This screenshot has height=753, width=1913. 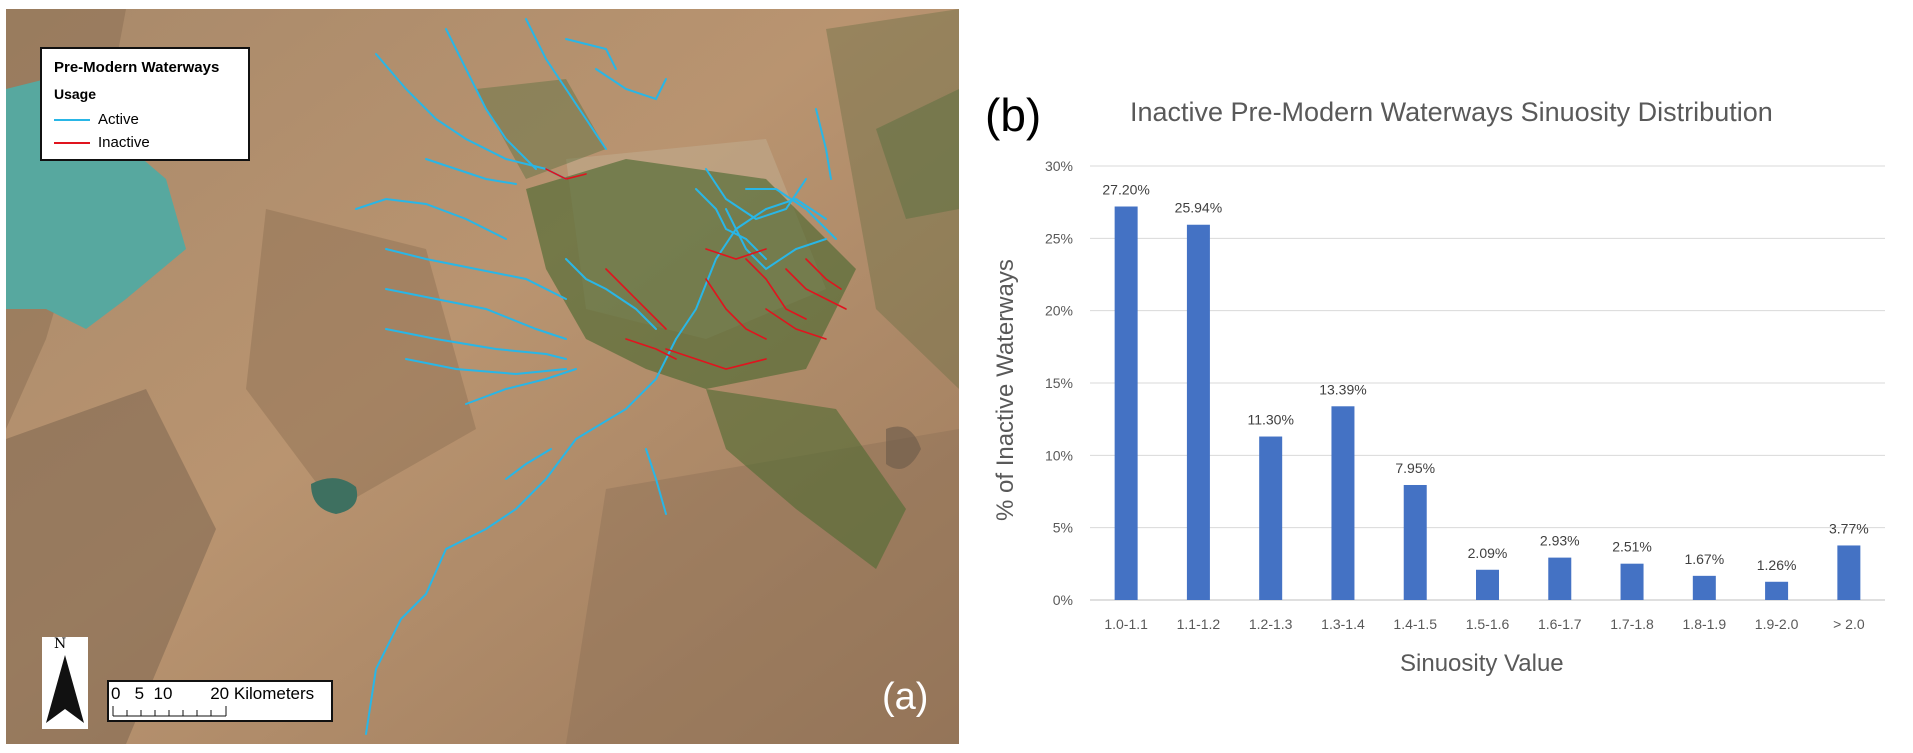 What do you see at coordinates (1849, 624) in the screenshot?
I see `x-tick-label: > 2.0` at bounding box center [1849, 624].